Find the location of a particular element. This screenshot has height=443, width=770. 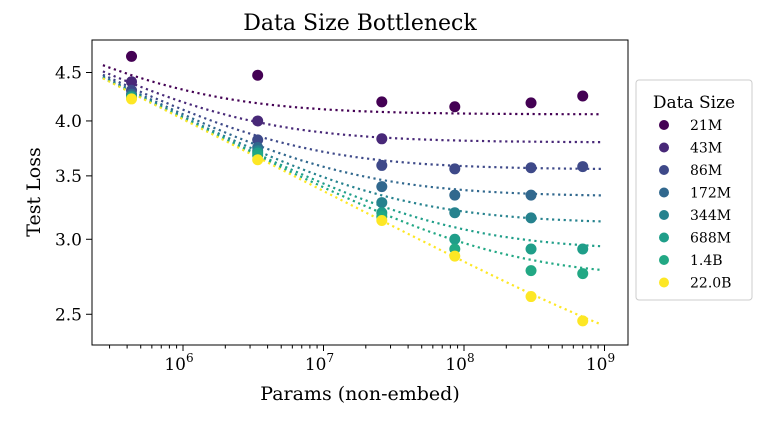

y-tick-label: 4.5 is located at coordinates (68, 74).